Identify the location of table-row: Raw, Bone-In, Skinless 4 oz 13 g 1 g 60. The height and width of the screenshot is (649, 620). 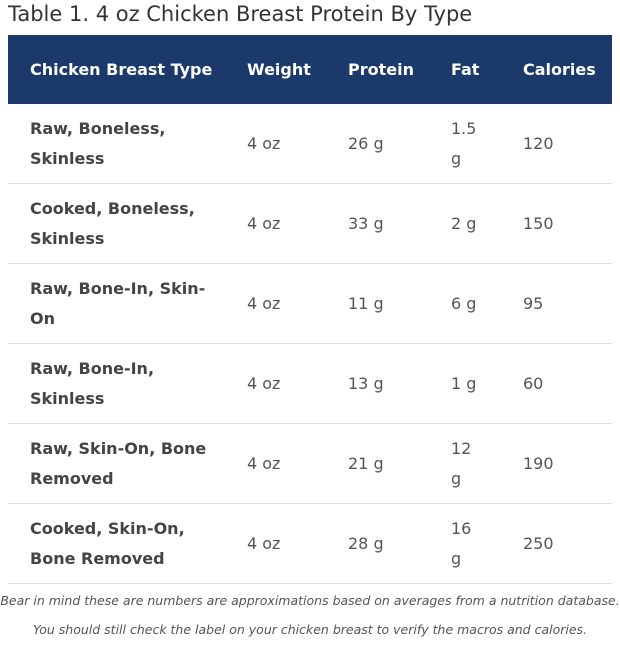
(310, 384).